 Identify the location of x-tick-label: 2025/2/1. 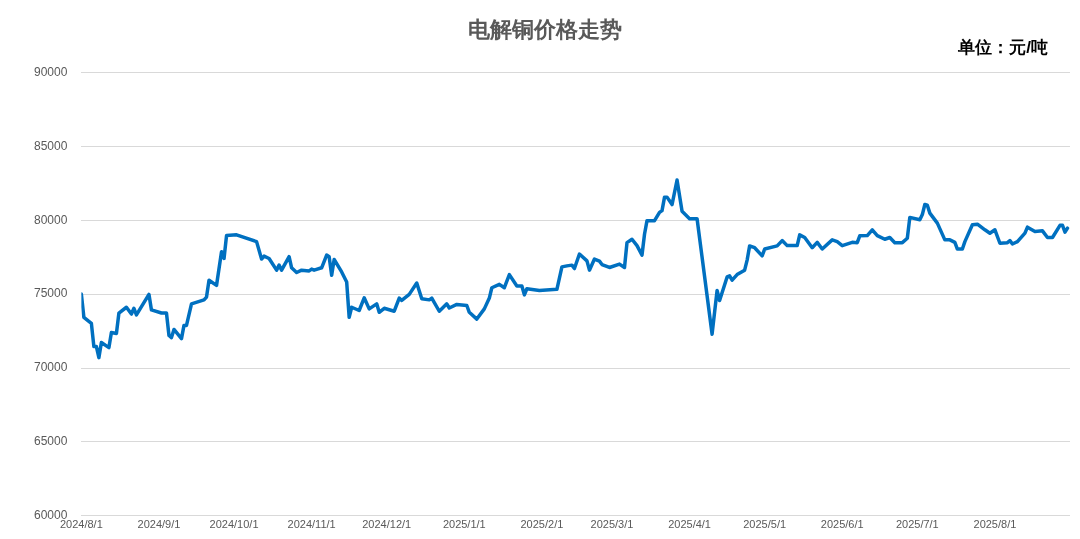
(542, 524).